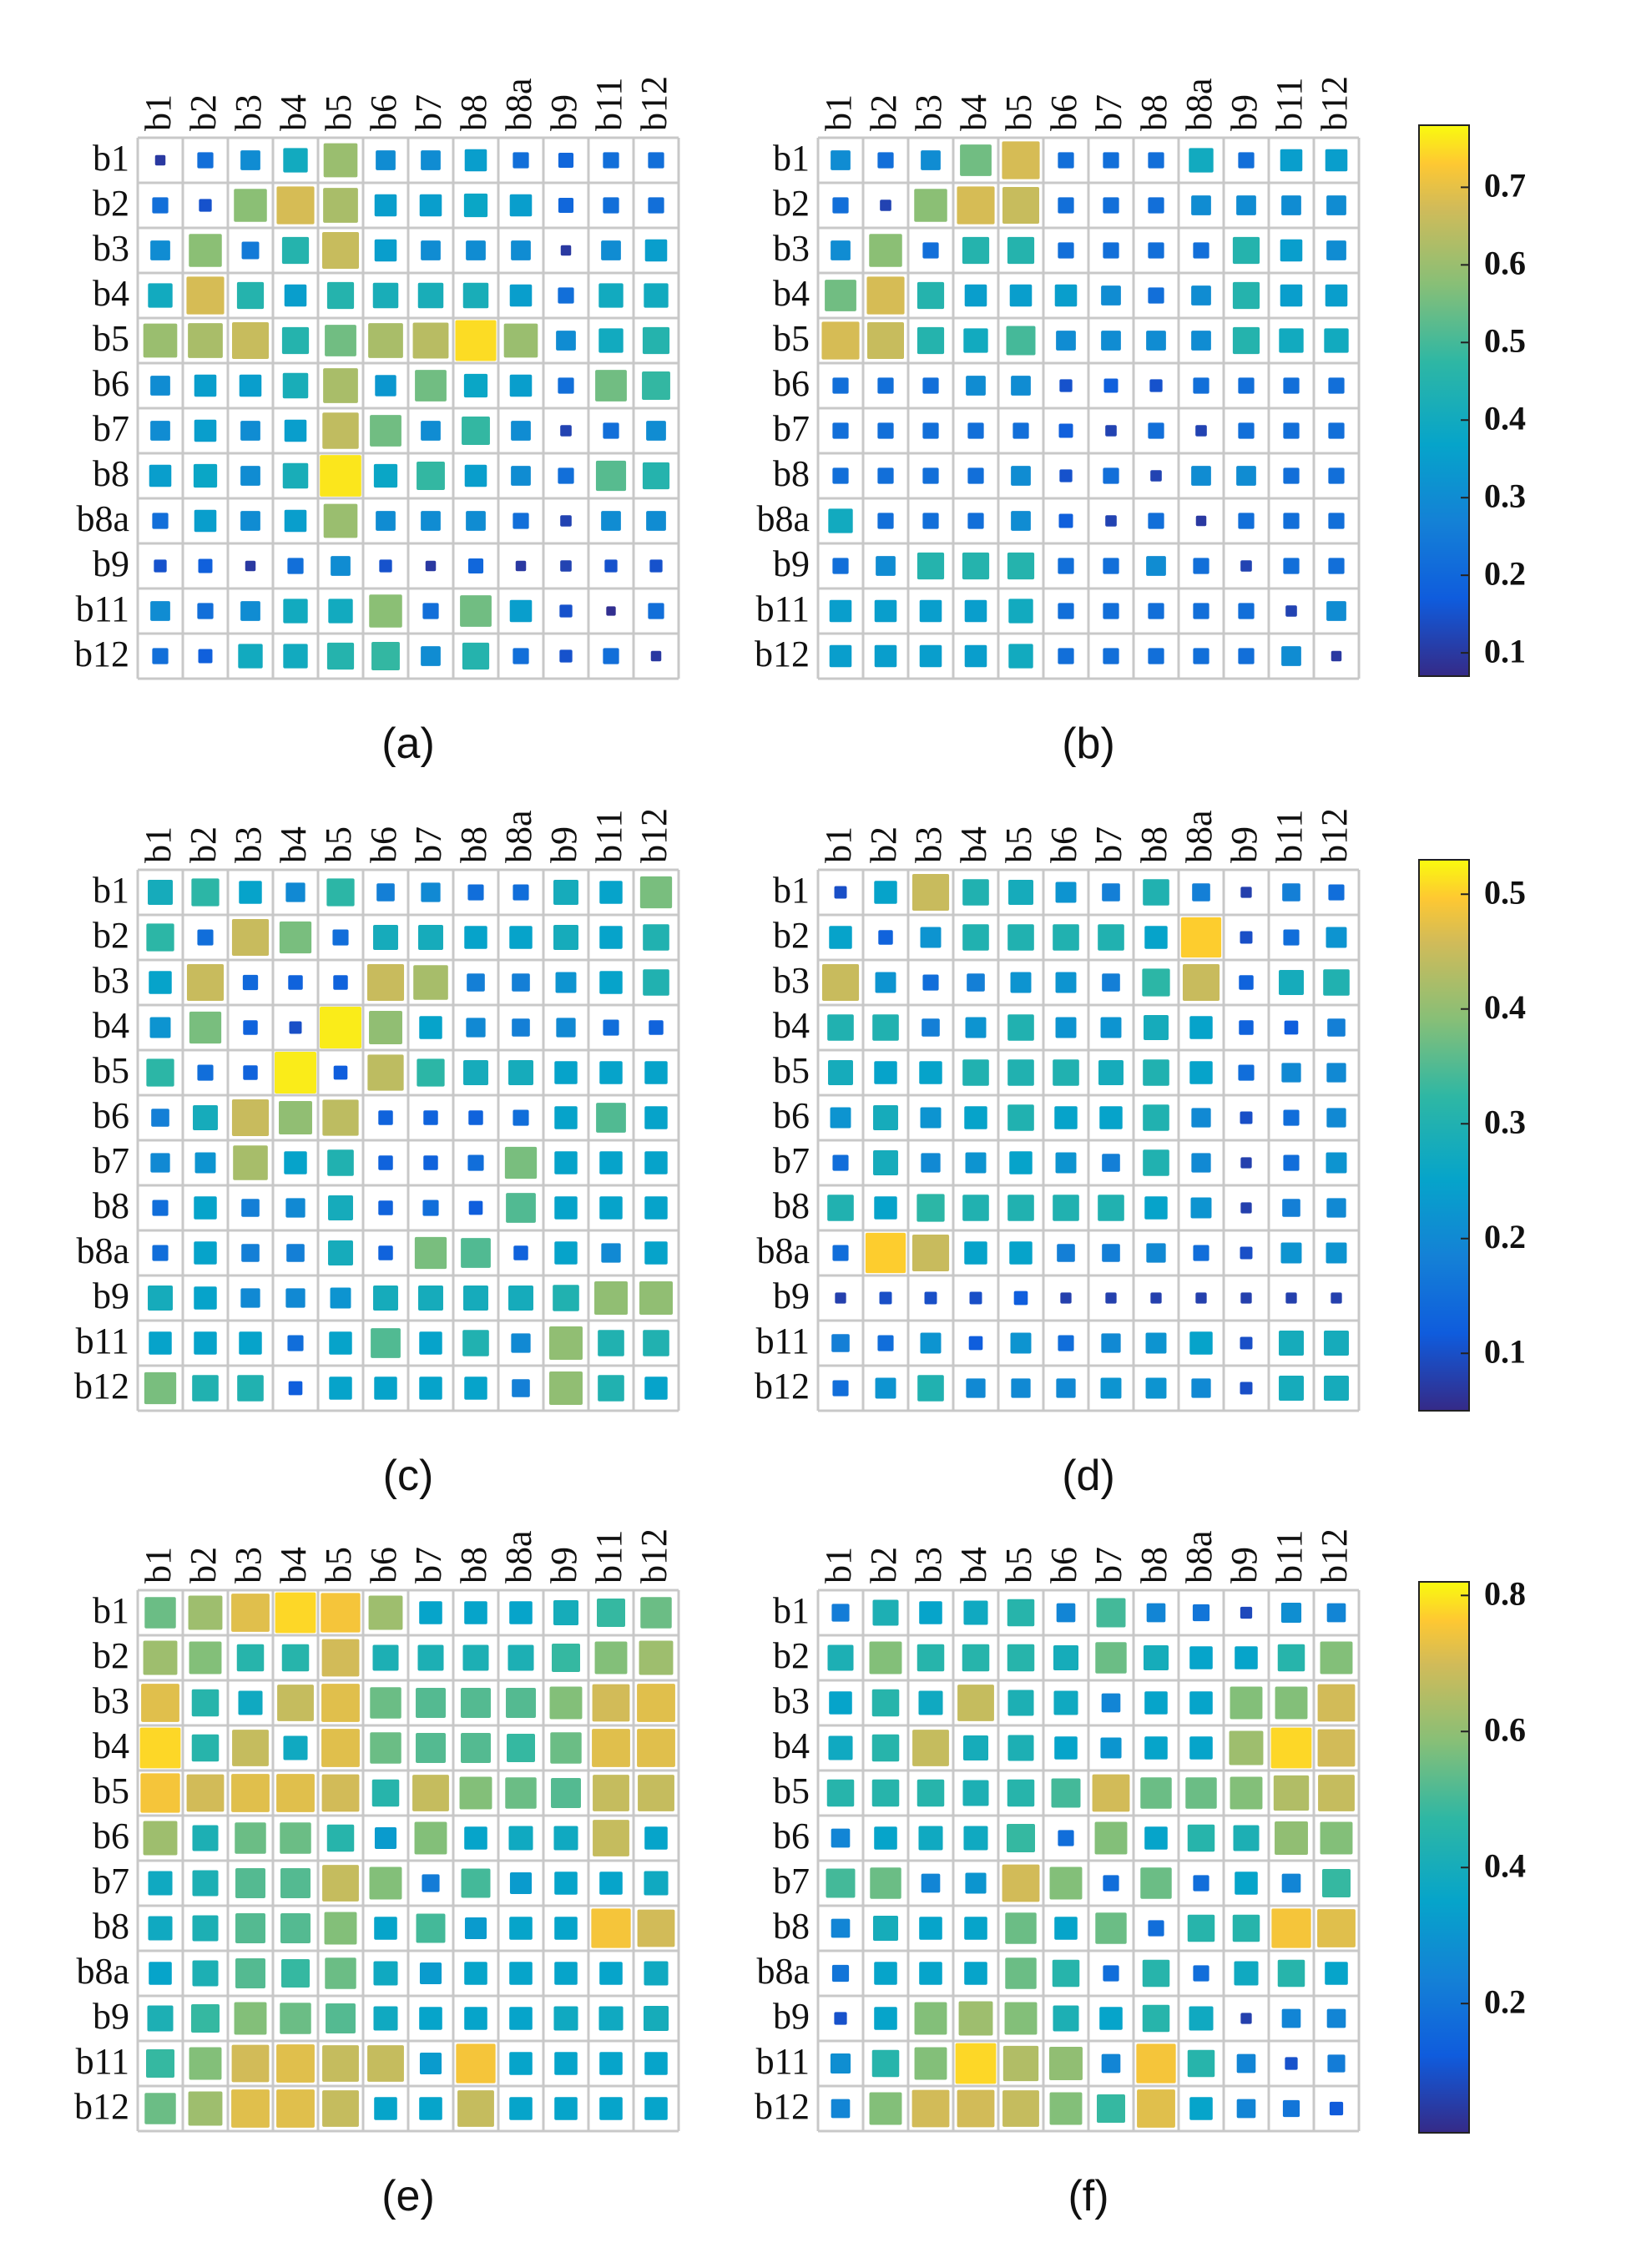 This screenshot has height=2268, width=1626. Describe the element at coordinates (111, 383) in the screenshot. I see `row-label: b6` at that location.